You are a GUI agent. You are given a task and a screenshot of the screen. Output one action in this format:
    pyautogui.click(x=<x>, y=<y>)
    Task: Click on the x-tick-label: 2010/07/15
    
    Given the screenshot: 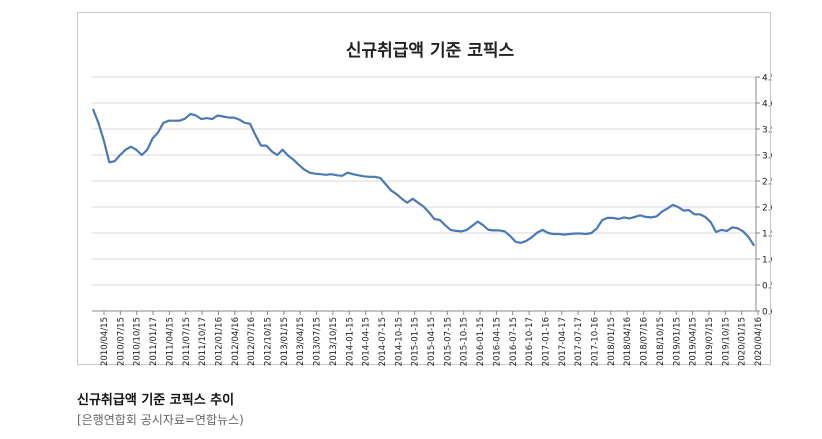 What is the action you would take?
    pyautogui.click(x=121, y=341)
    